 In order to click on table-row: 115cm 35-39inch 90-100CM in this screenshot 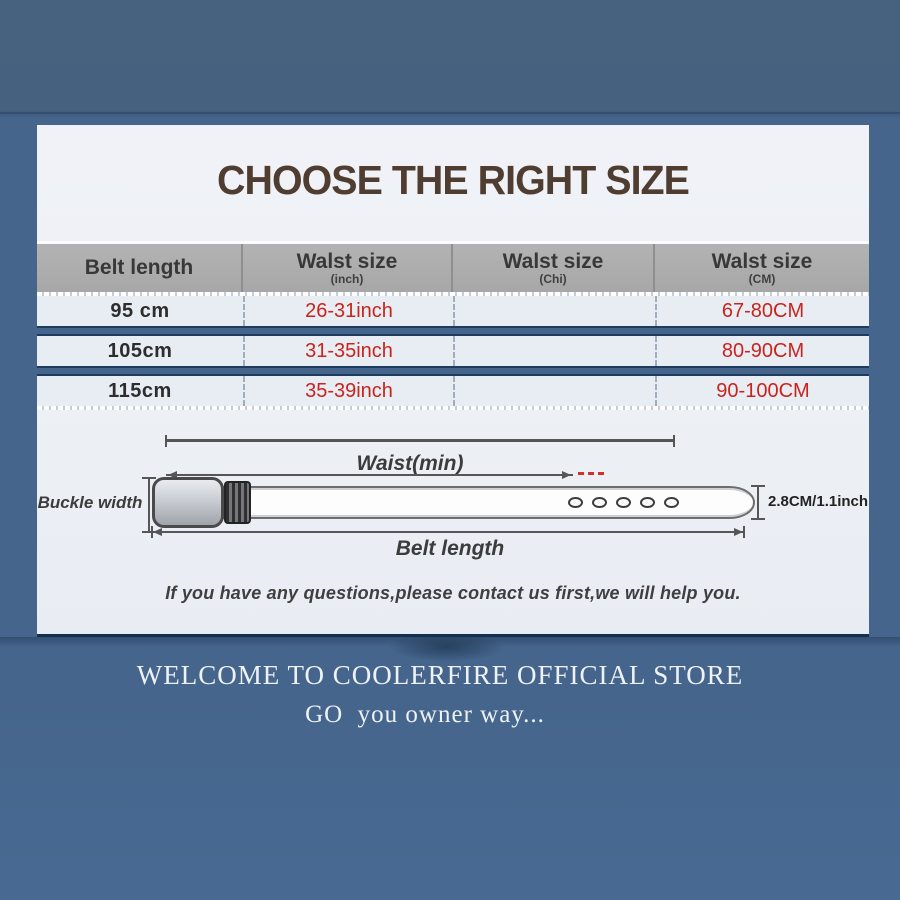, I will do `click(453, 391)`.